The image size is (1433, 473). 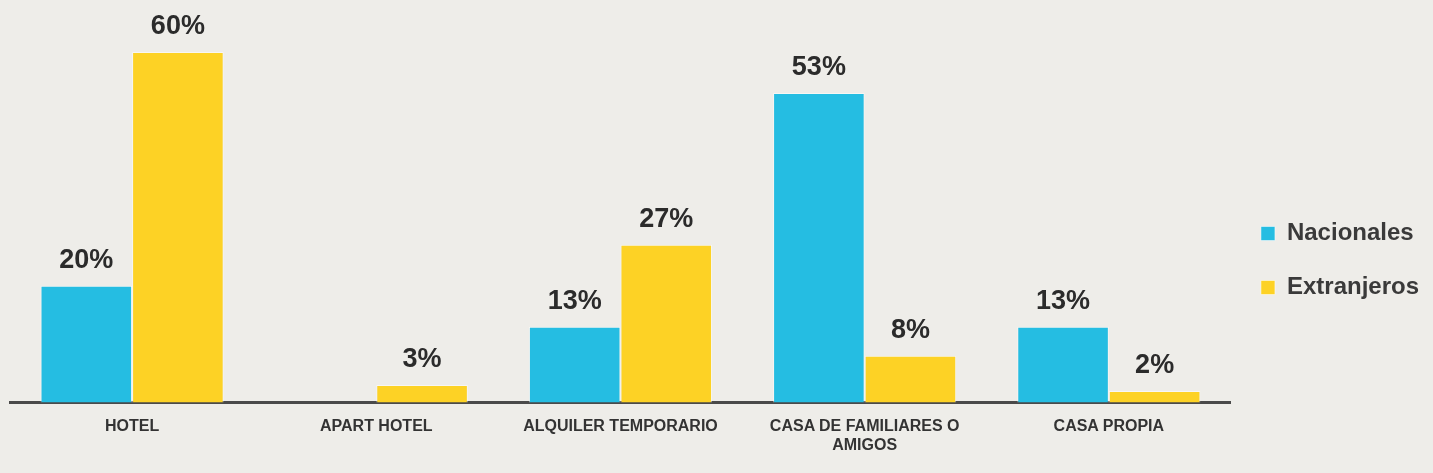 What do you see at coordinates (818, 65) in the screenshot?
I see `data-label: 53%` at bounding box center [818, 65].